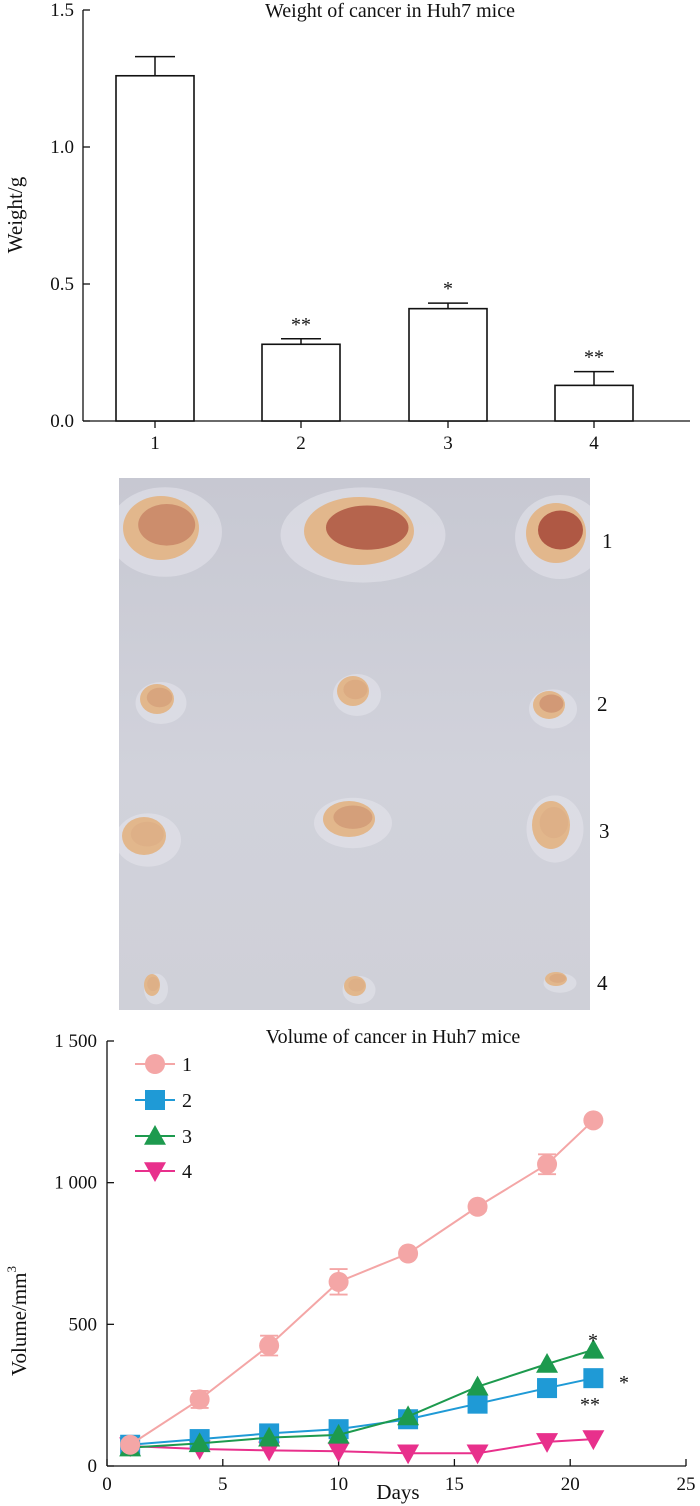 The height and width of the screenshot is (1506, 700). I want to click on series-2-point, so click(477, 1403).